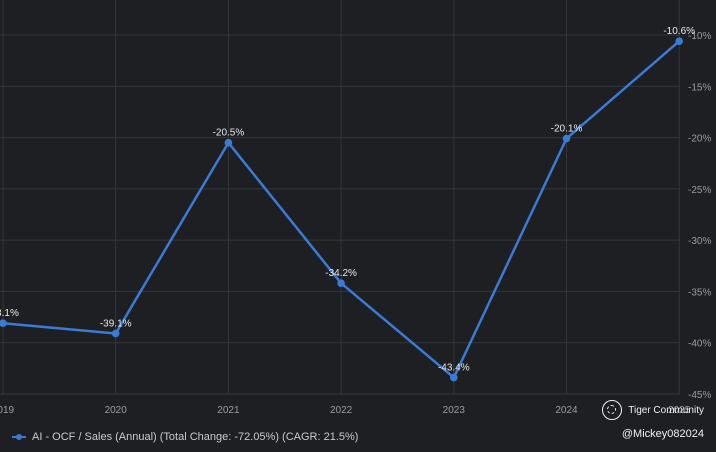 Image resolution: width=716 pixels, height=452 pixels. Describe the element at coordinates (567, 129) in the screenshot. I see `data-label: -20.1%` at that location.